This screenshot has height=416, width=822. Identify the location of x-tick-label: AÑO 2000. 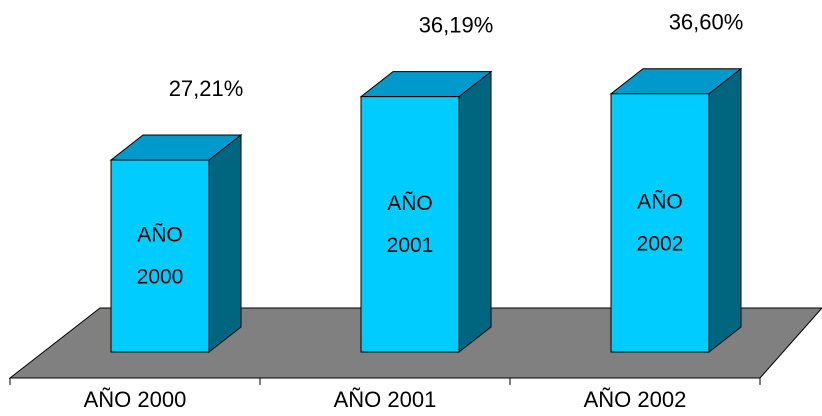
(135, 399).